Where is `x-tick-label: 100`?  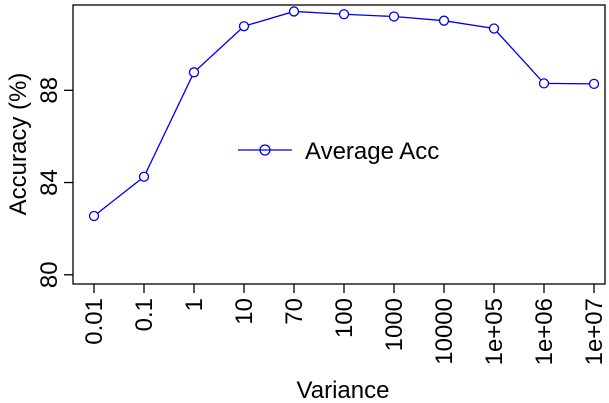
x-tick-label: 100 is located at coordinates (344, 318).